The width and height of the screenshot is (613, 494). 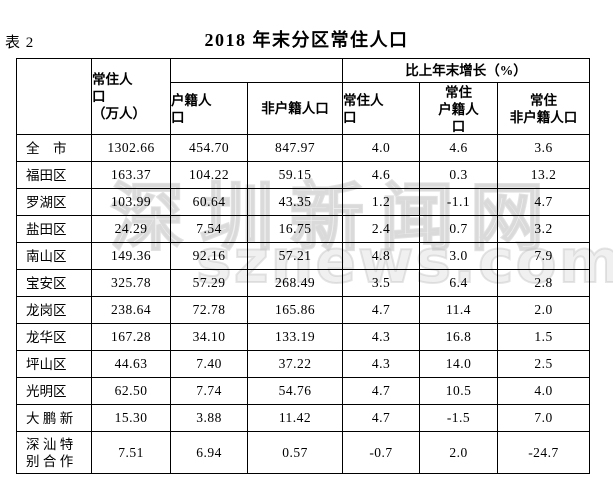 I want to click on growth-hukou-cell: -1.1, so click(x=458, y=202).